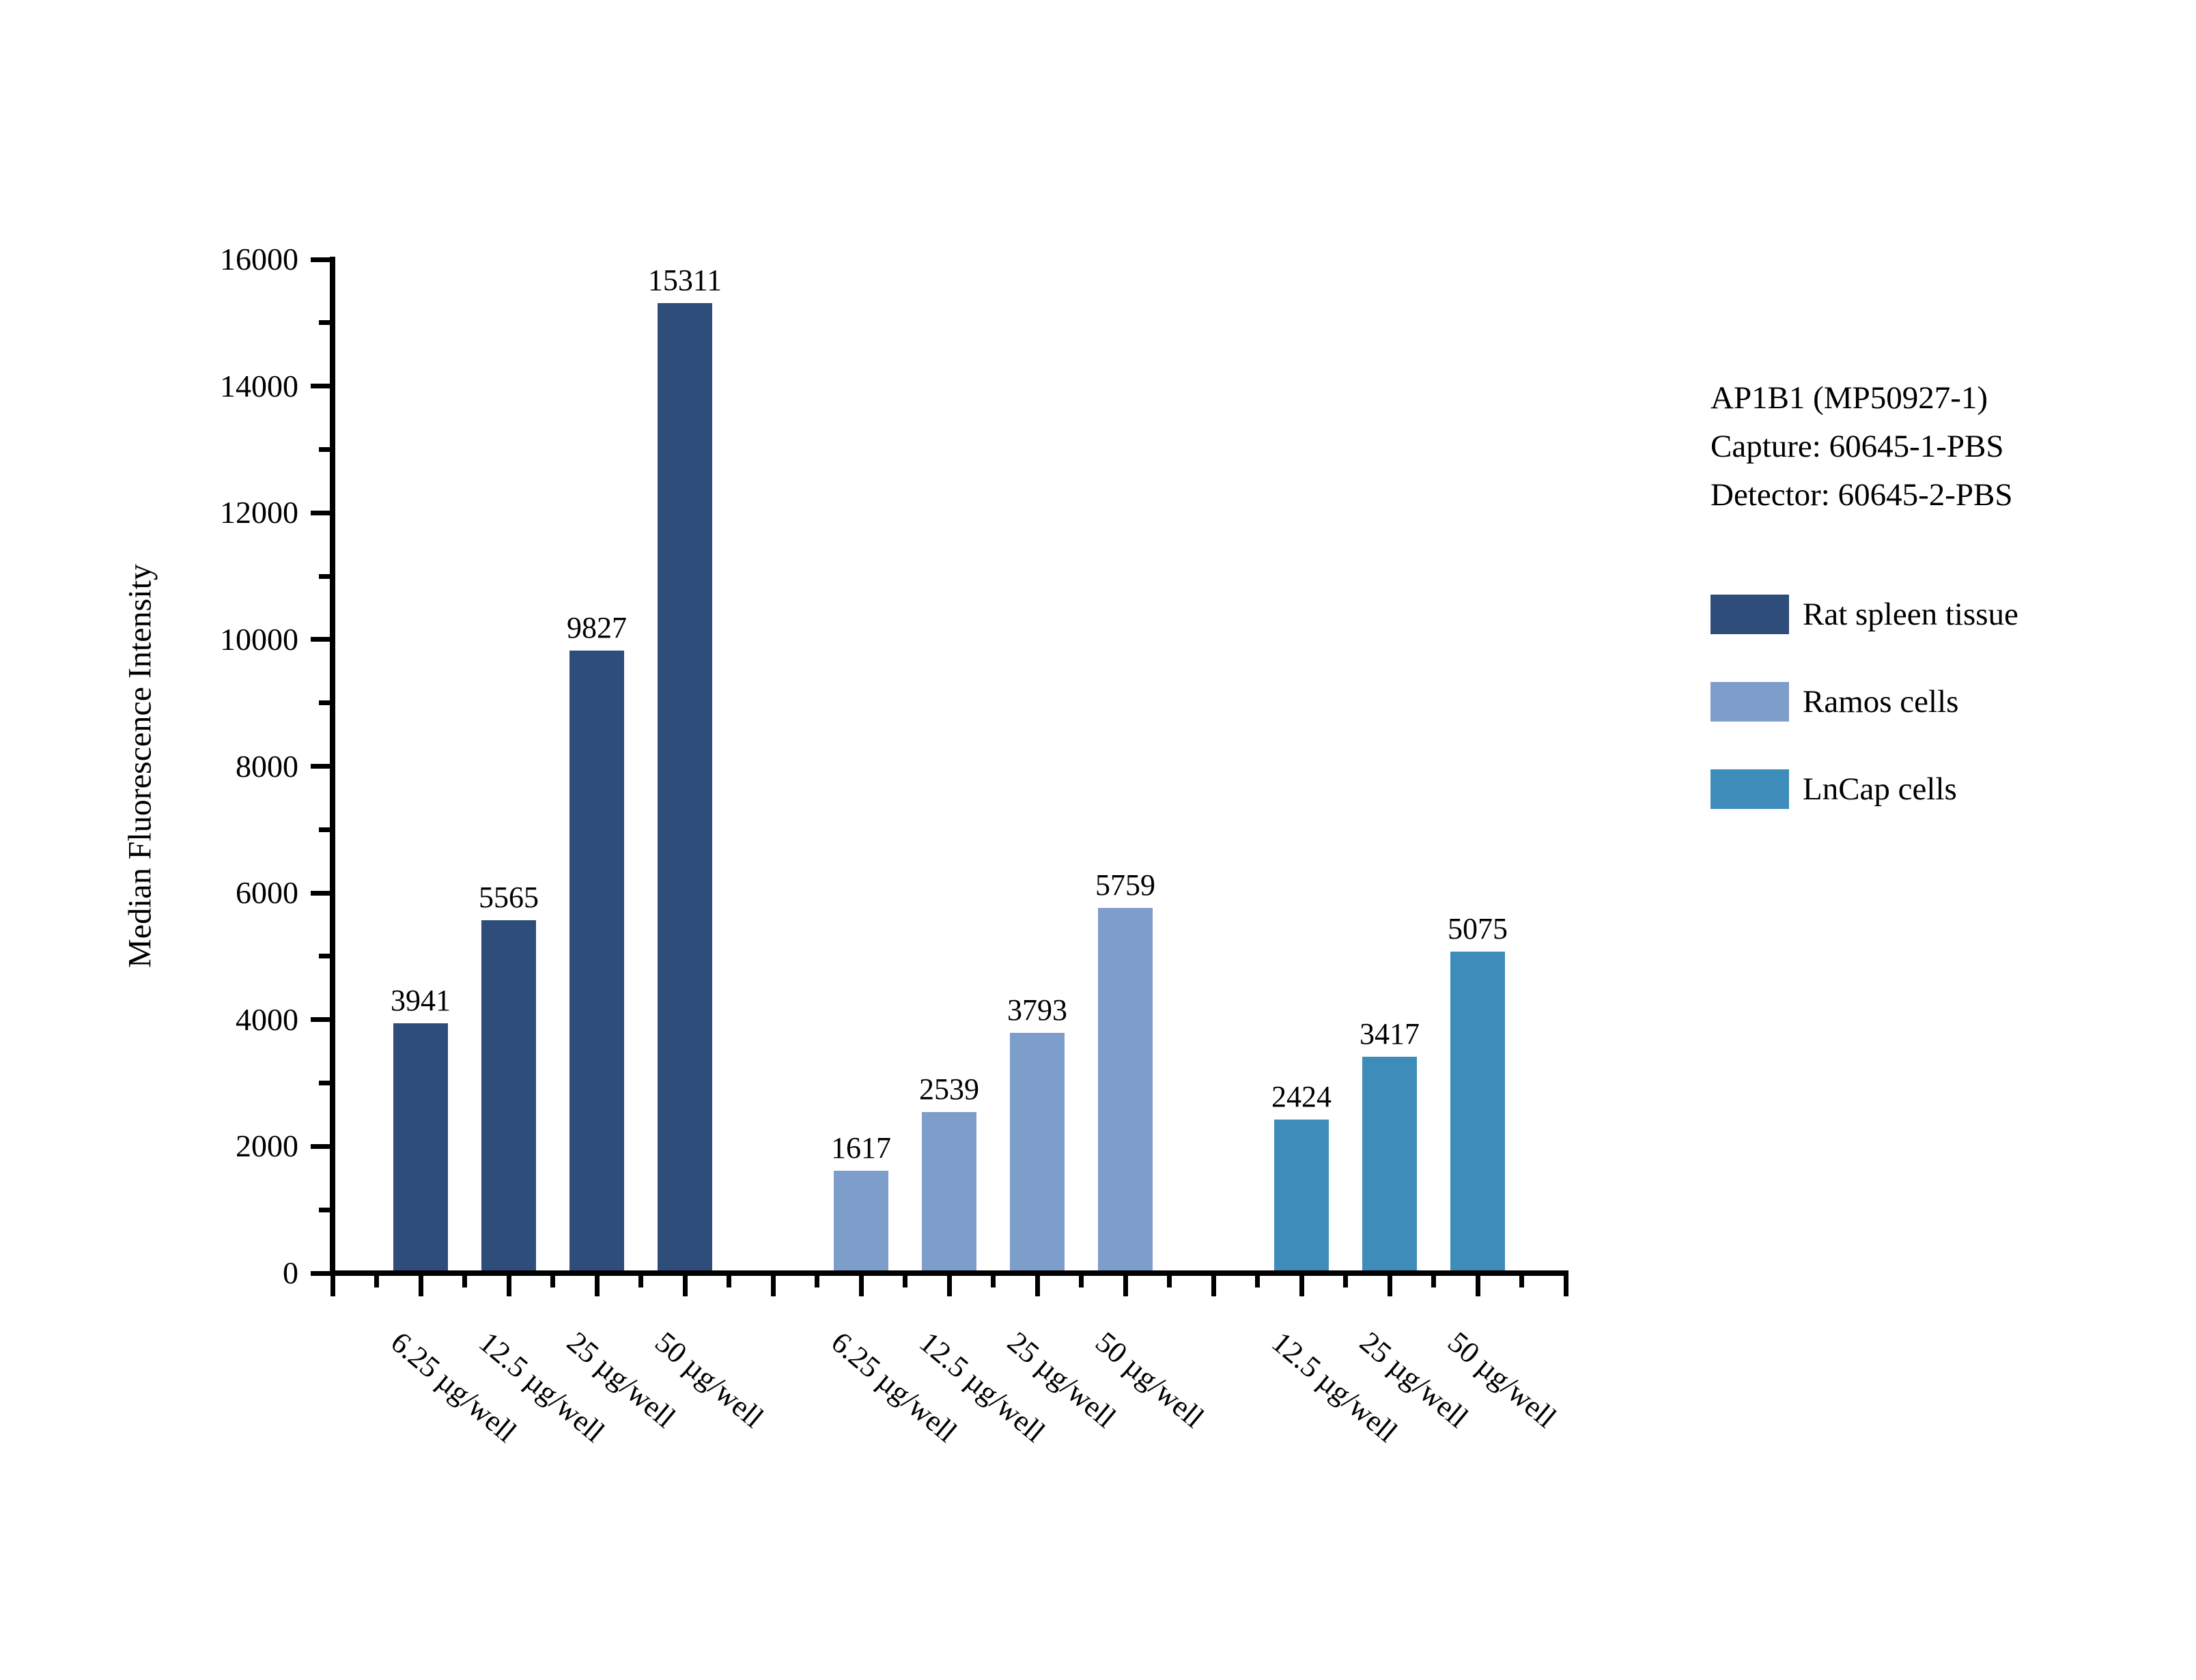 The height and width of the screenshot is (1680, 2196). I want to click on bar-value-label: 5565, so click(509, 898).